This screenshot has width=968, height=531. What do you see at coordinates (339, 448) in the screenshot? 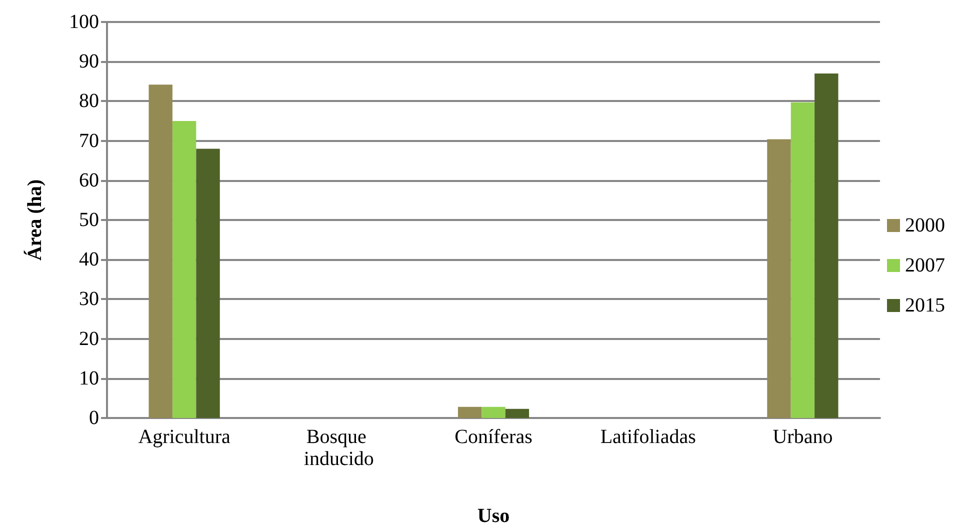
I see `x-tick-label: Bosque inducido` at bounding box center [339, 448].